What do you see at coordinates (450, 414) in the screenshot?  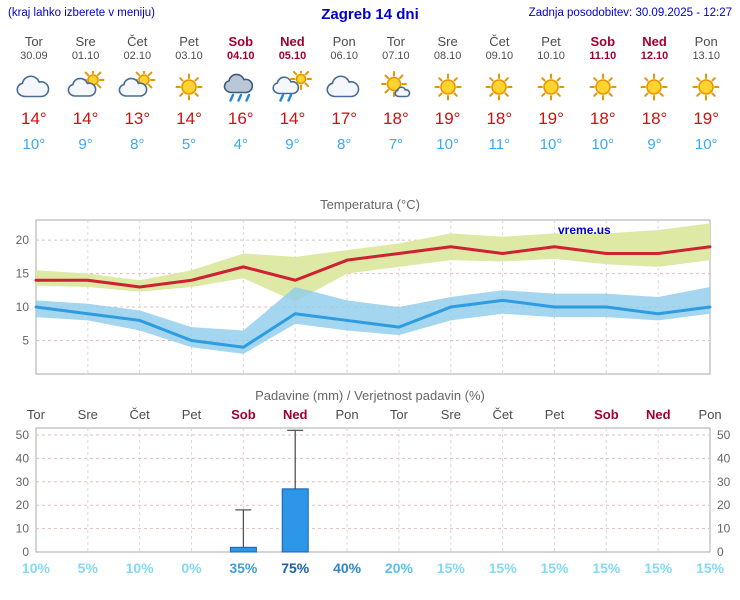 I see `precip-day-label: Sre` at bounding box center [450, 414].